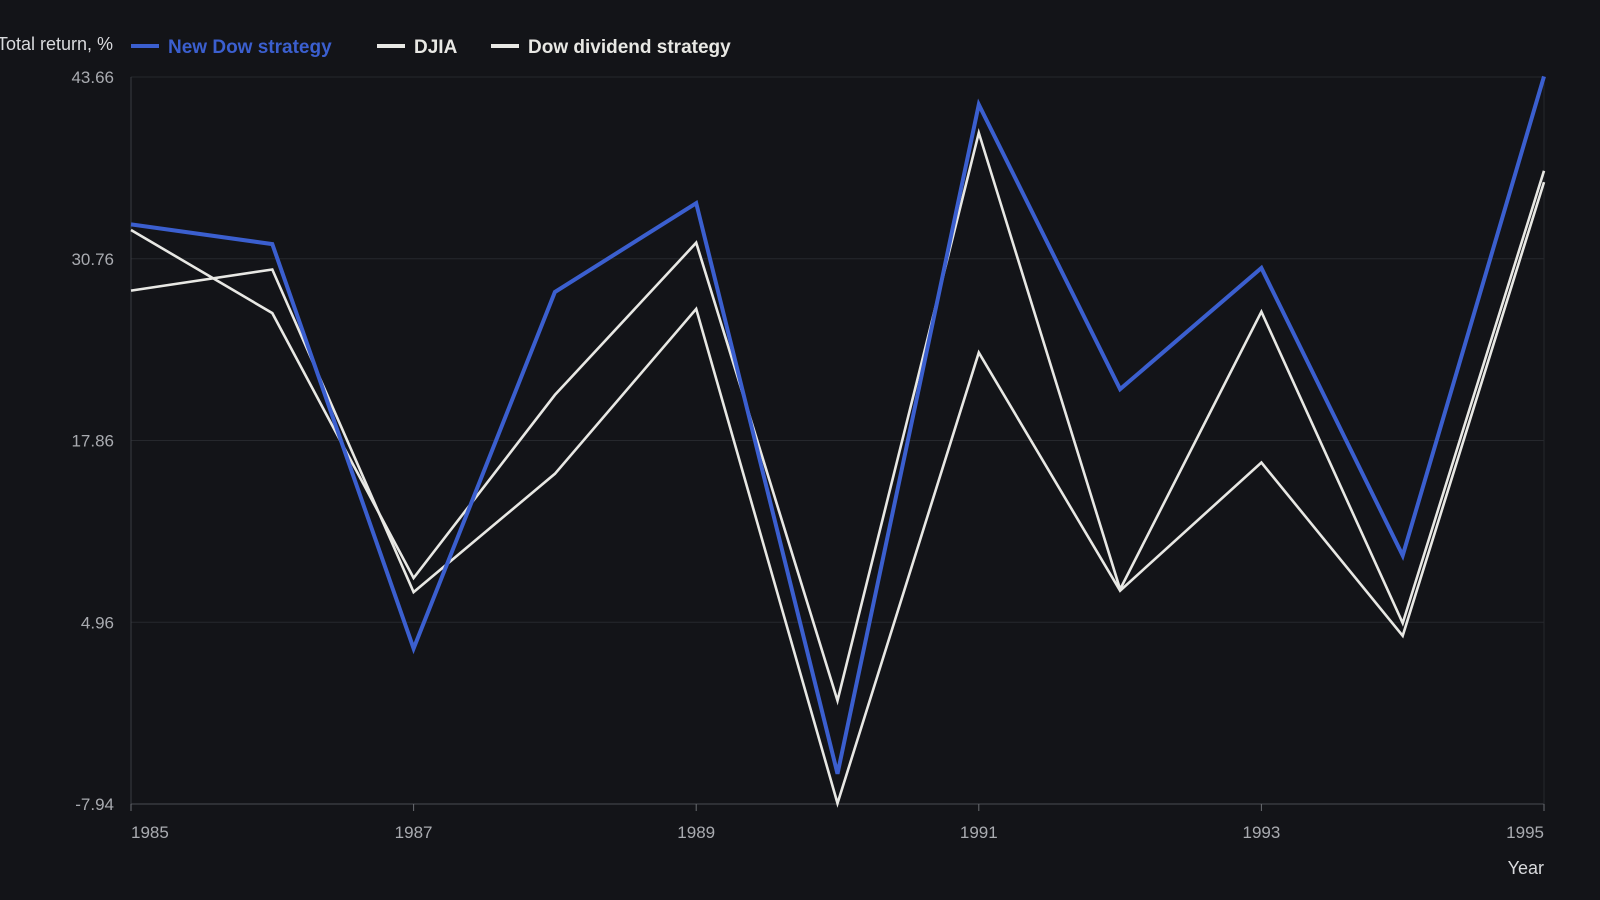 This screenshot has height=900, width=1600. Describe the element at coordinates (837, 823) in the screenshot. I see `x-tick-labels: 1985 1987 1989 1991 1993 1995` at that location.